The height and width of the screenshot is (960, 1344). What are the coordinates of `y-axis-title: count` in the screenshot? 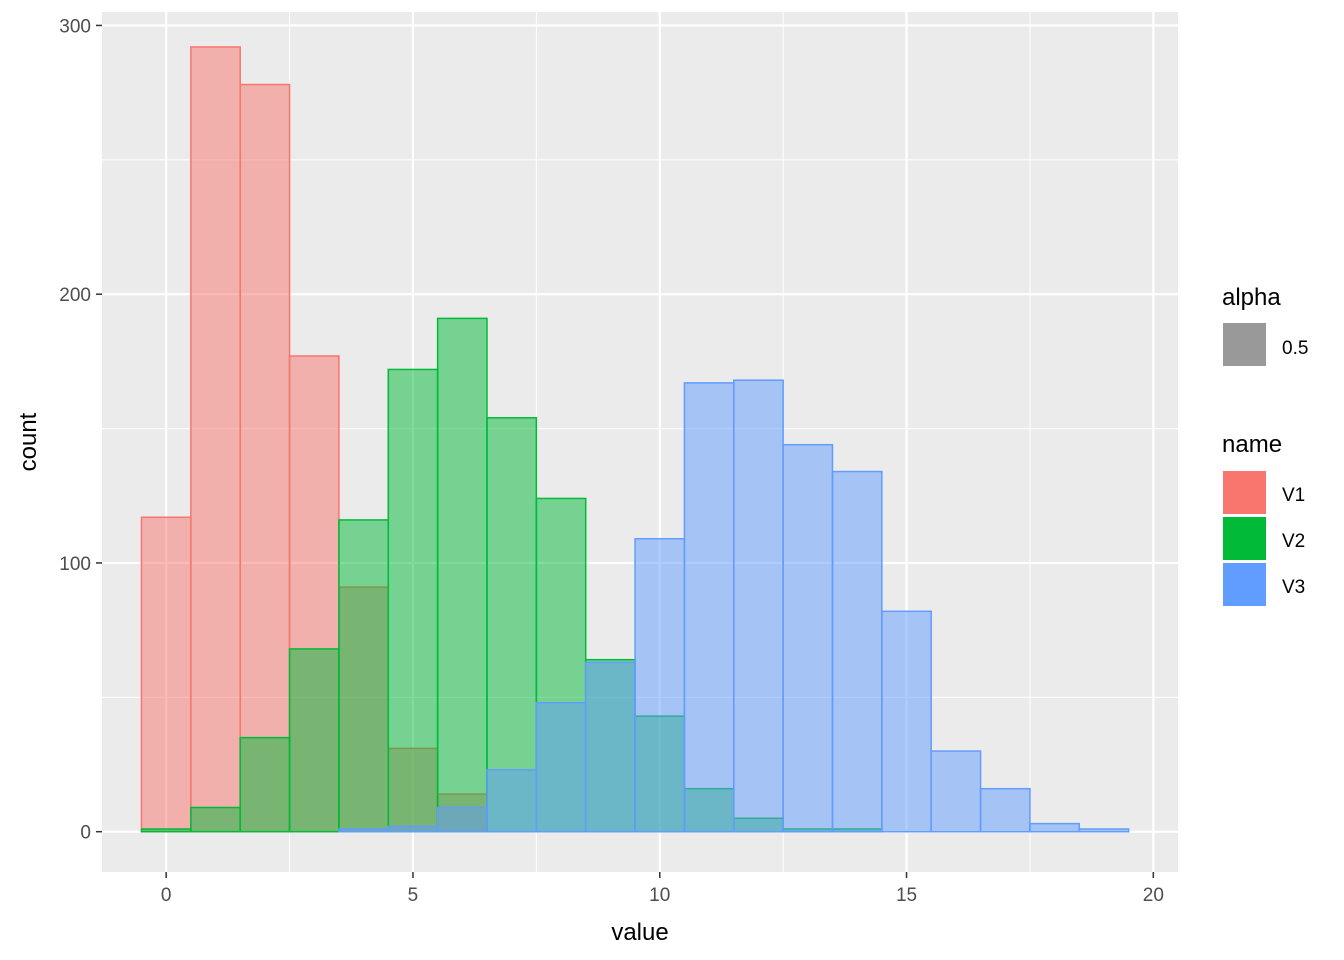 It's located at (28, 441).